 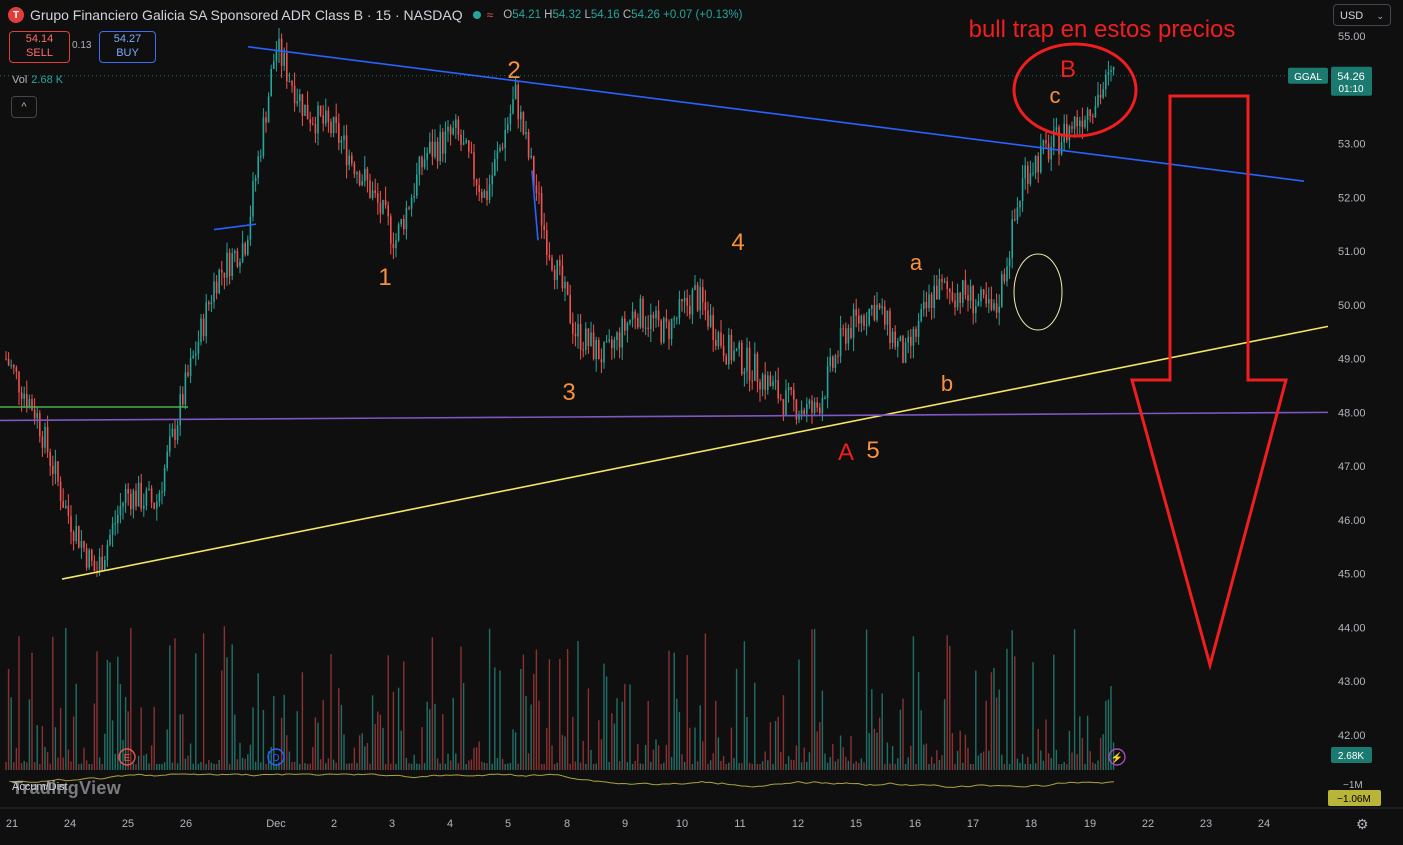 What do you see at coordinates (1362, 15) in the screenshot?
I see `currency-select: USD ⌄` at bounding box center [1362, 15].